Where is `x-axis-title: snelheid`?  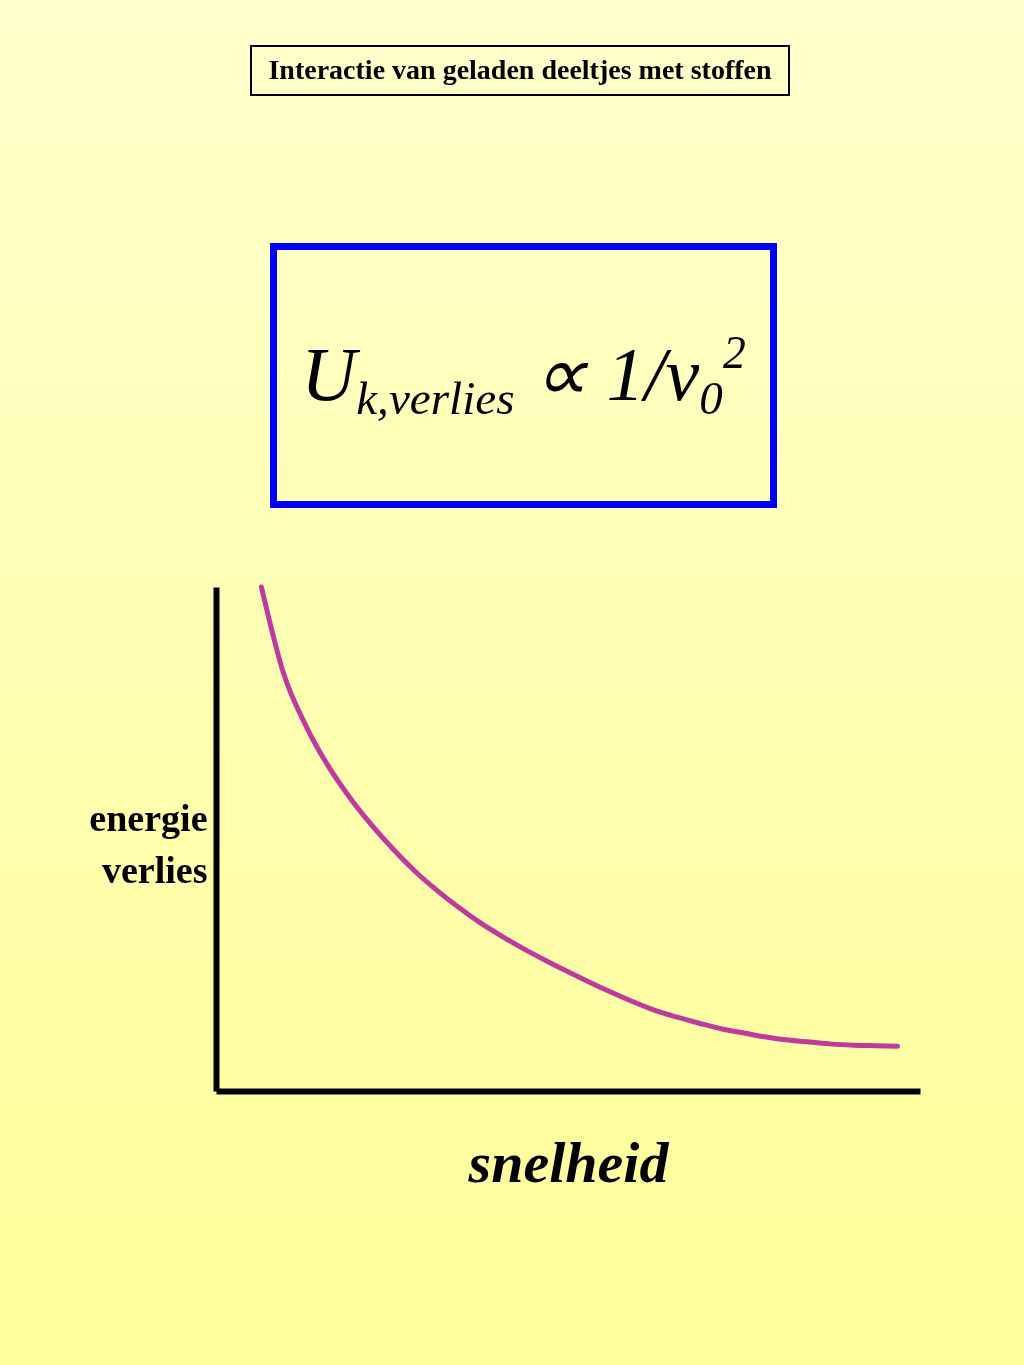 x-axis-title: snelheid is located at coordinates (568, 1162).